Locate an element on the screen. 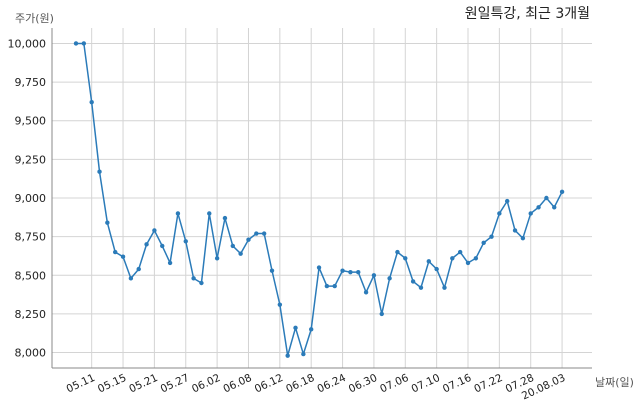  y-tick-label: 8,750 is located at coordinates (31, 237).